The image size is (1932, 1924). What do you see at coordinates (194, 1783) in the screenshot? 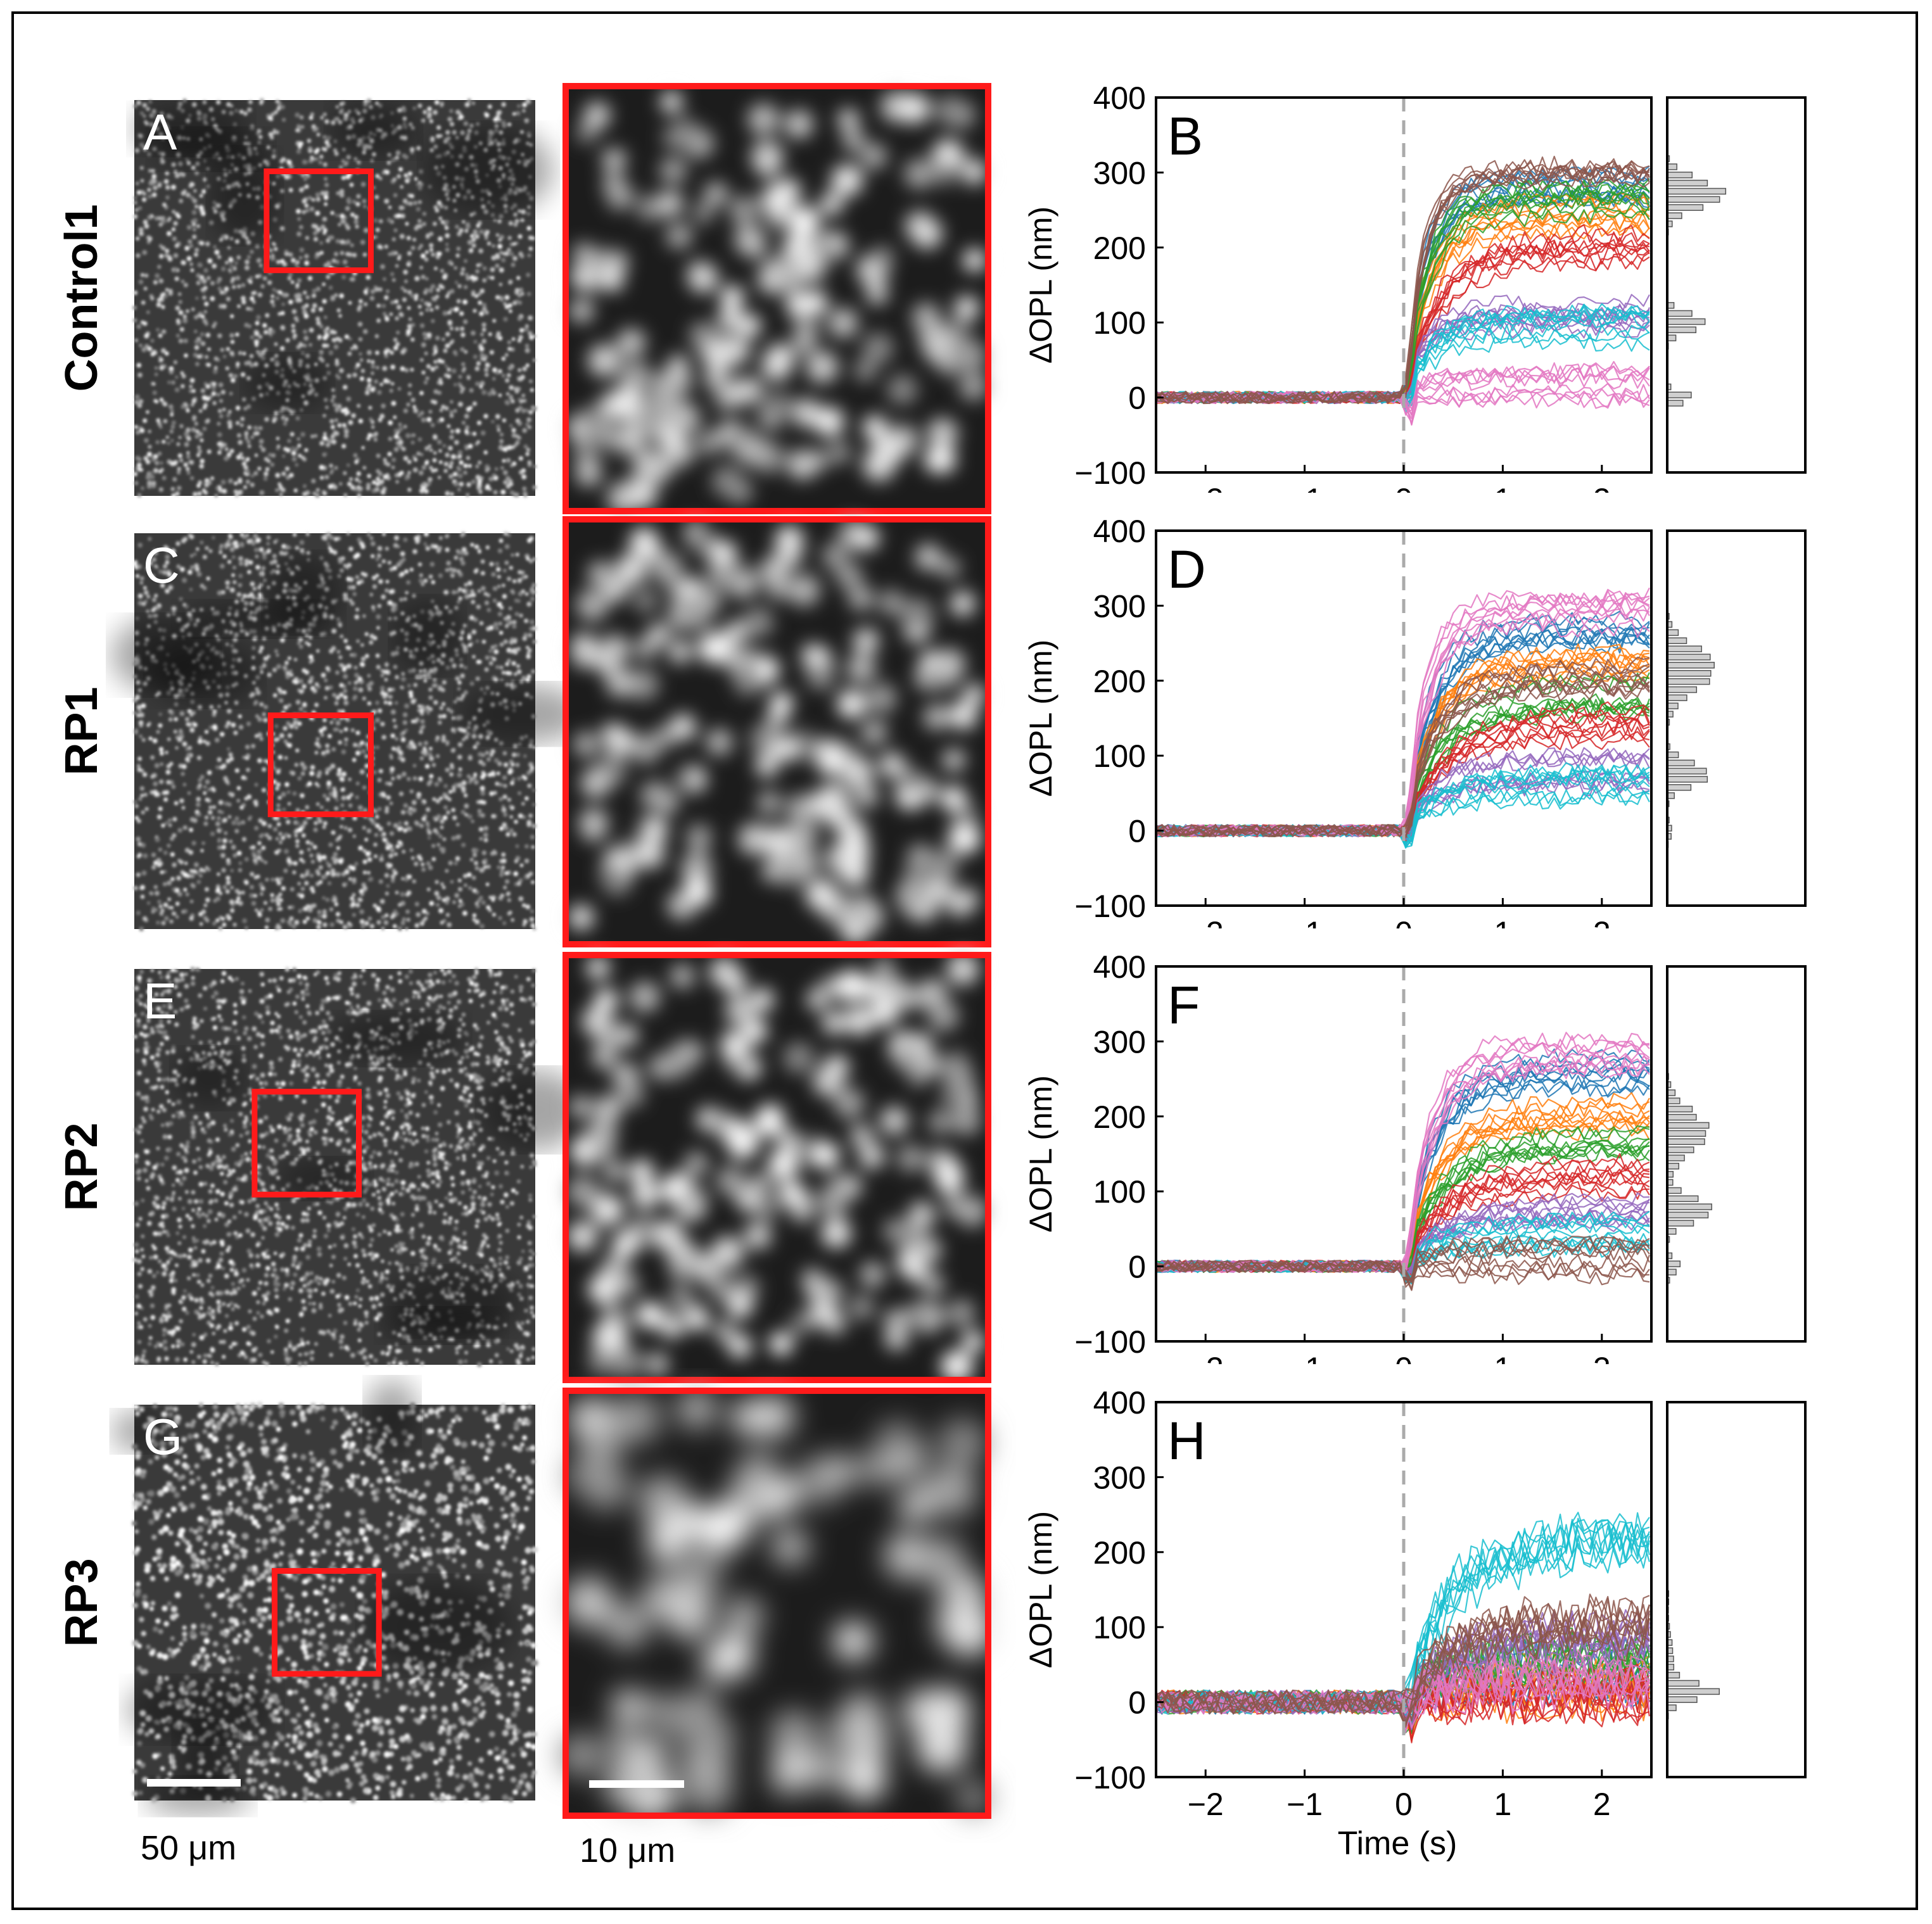
I see `overview-scale-bar` at bounding box center [194, 1783].